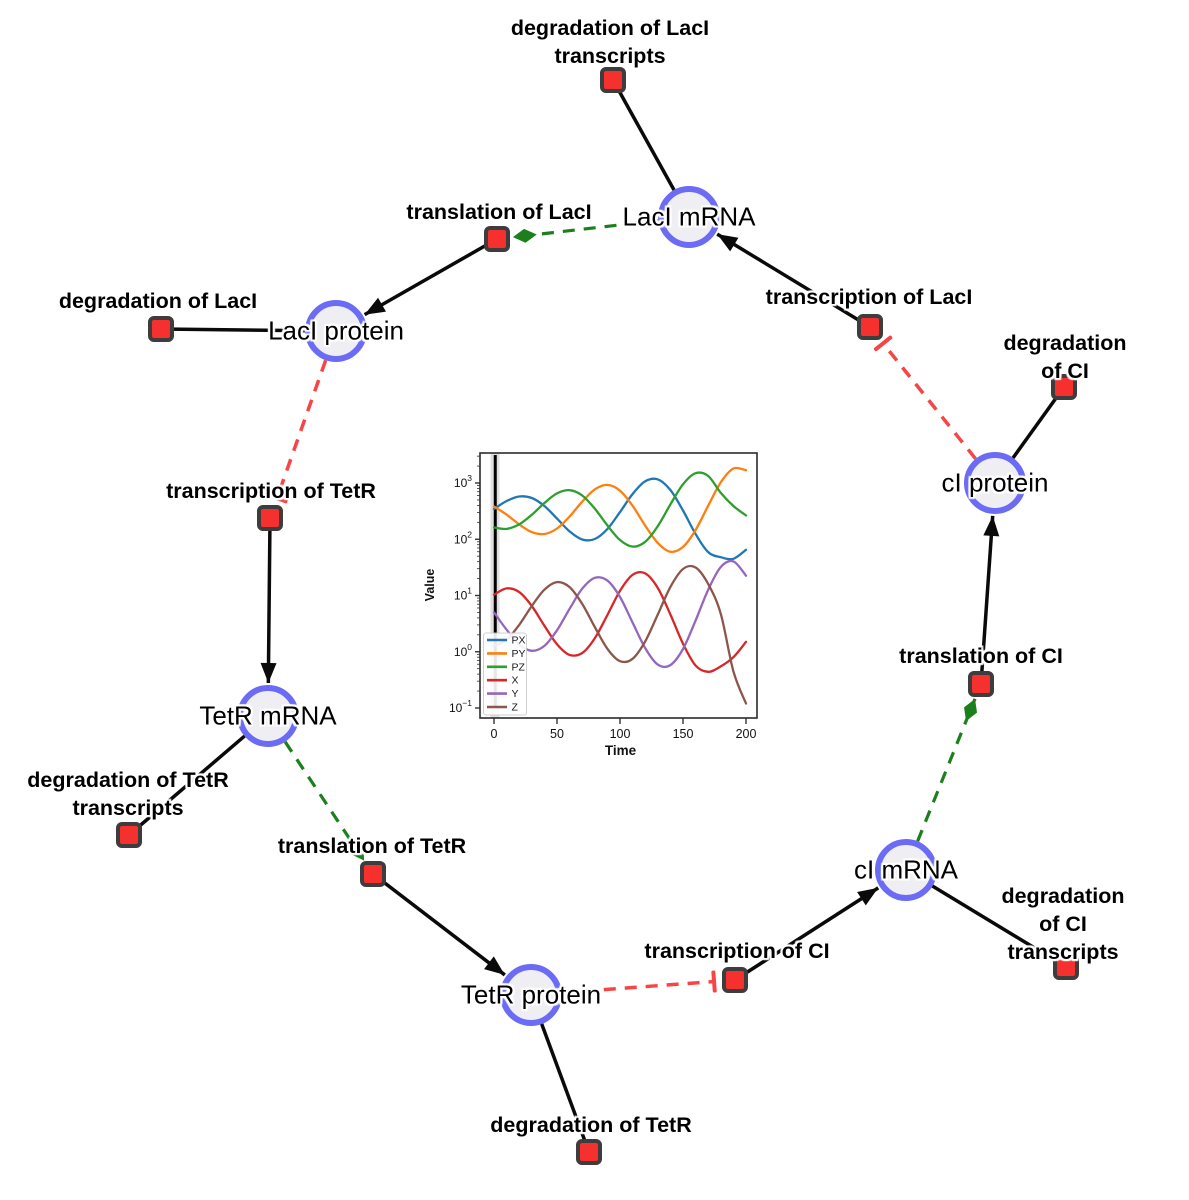  What do you see at coordinates (1063, 924) in the screenshot?
I see `reaction-label-degradation-of-ci-transcripts: degradation of CI transcripts` at bounding box center [1063, 924].